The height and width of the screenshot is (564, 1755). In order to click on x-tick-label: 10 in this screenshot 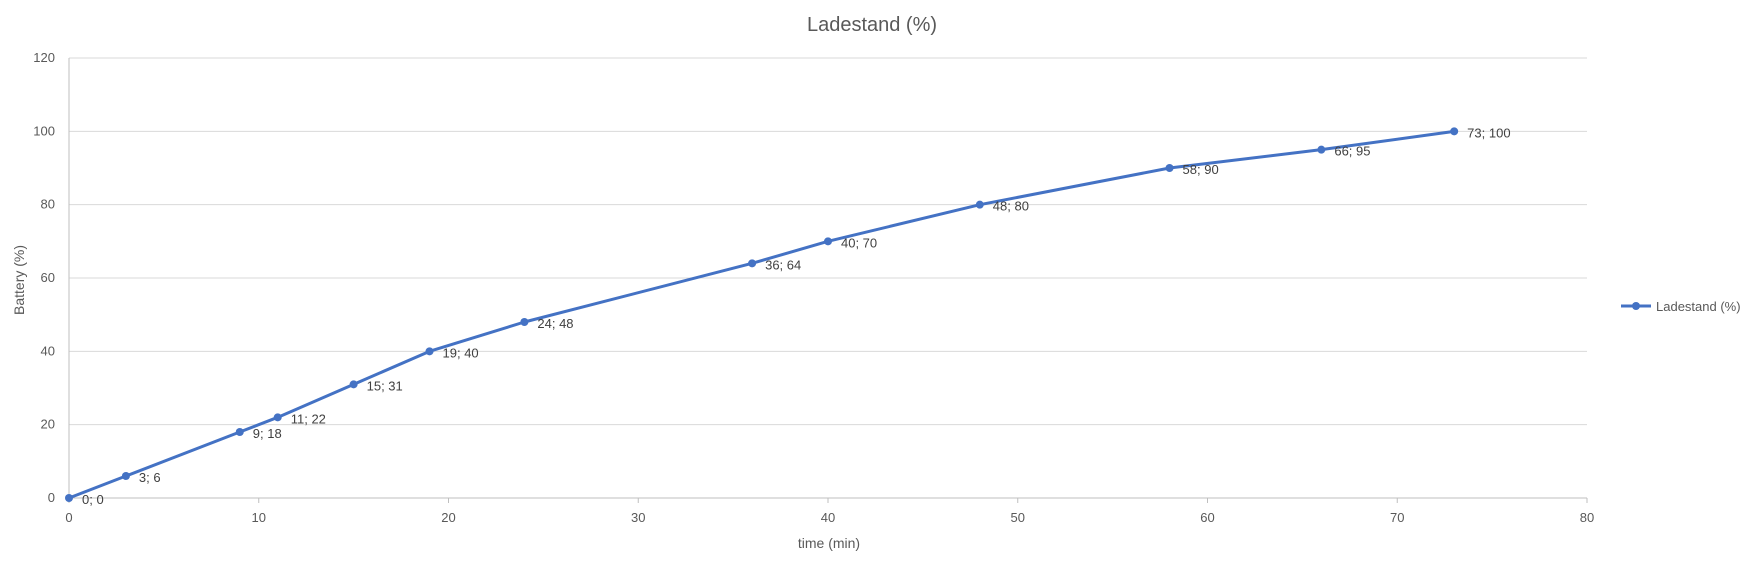, I will do `click(259, 517)`.